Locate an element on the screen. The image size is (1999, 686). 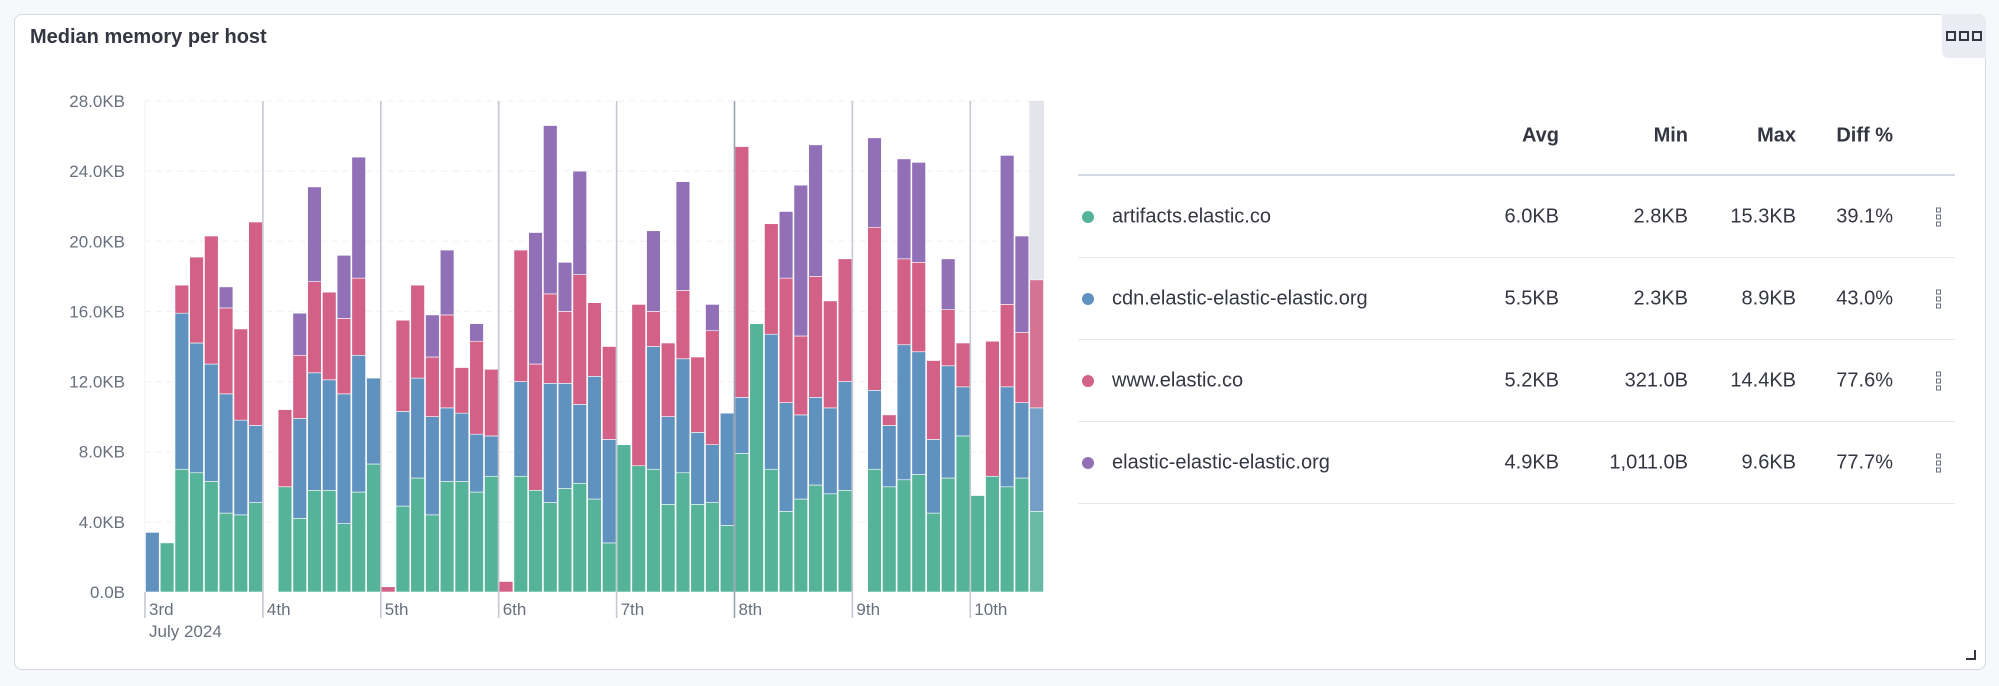
panel-title: Median memory per host is located at coordinates (148, 37).